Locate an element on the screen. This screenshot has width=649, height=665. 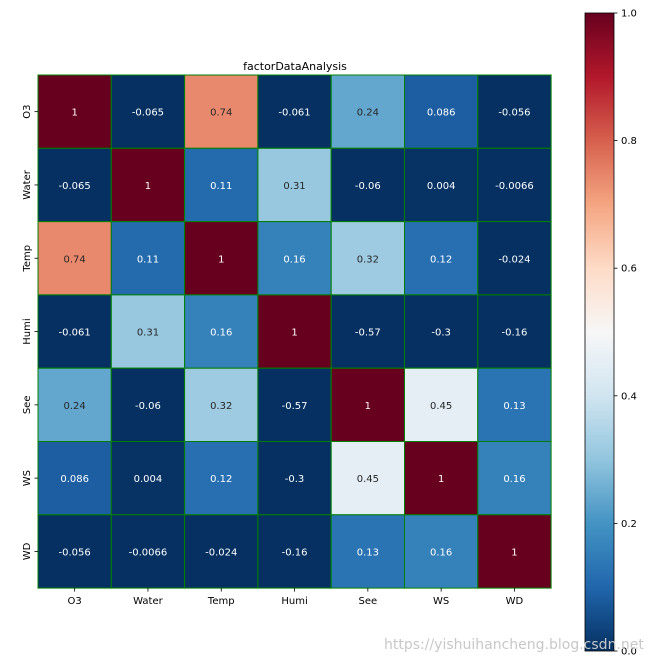
heatmap-cell-O3-See is located at coordinates (368, 111).